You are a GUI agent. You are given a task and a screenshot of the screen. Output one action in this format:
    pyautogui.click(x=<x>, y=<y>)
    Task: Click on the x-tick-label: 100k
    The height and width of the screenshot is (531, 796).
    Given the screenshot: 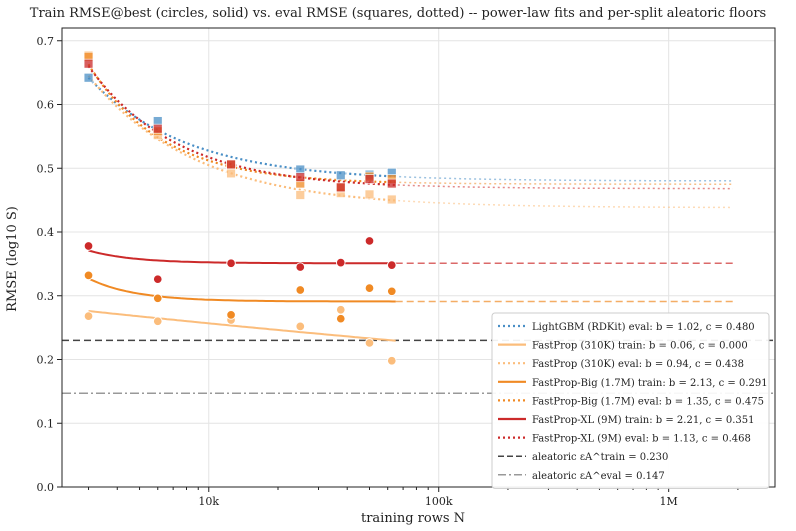 What is the action you would take?
    pyautogui.click(x=439, y=501)
    